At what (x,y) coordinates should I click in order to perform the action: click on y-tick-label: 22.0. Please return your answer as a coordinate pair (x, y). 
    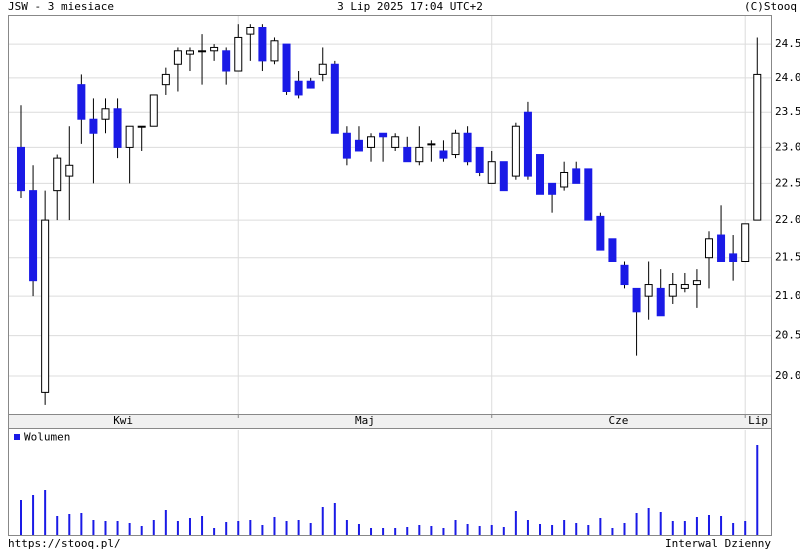
    Looking at the image, I should click on (787, 219).